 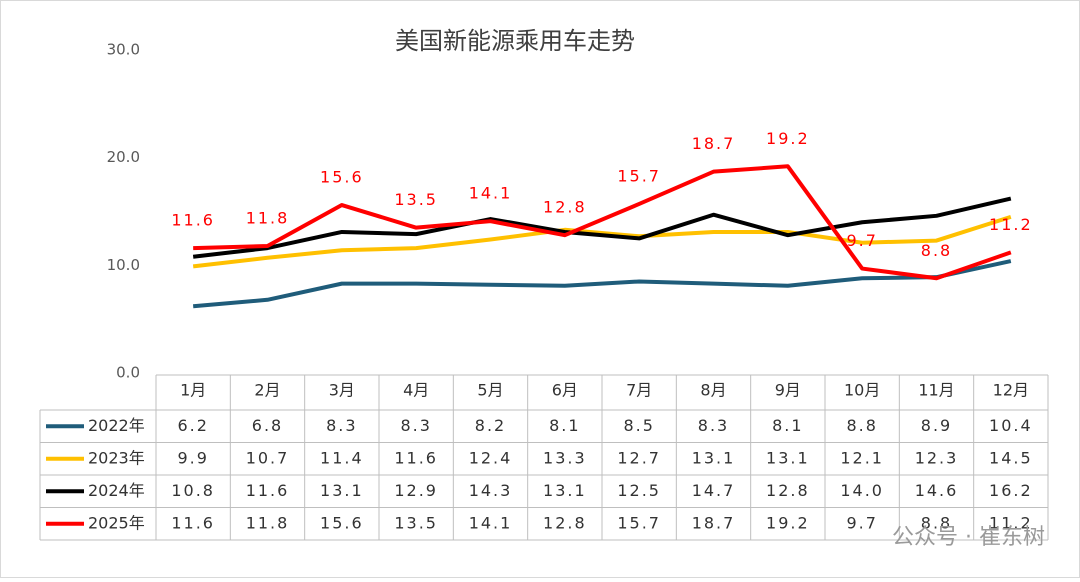 What do you see at coordinates (267, 425) in the screenshot?
I see `table-cell: 6.8` at bounding box center [267, 425].